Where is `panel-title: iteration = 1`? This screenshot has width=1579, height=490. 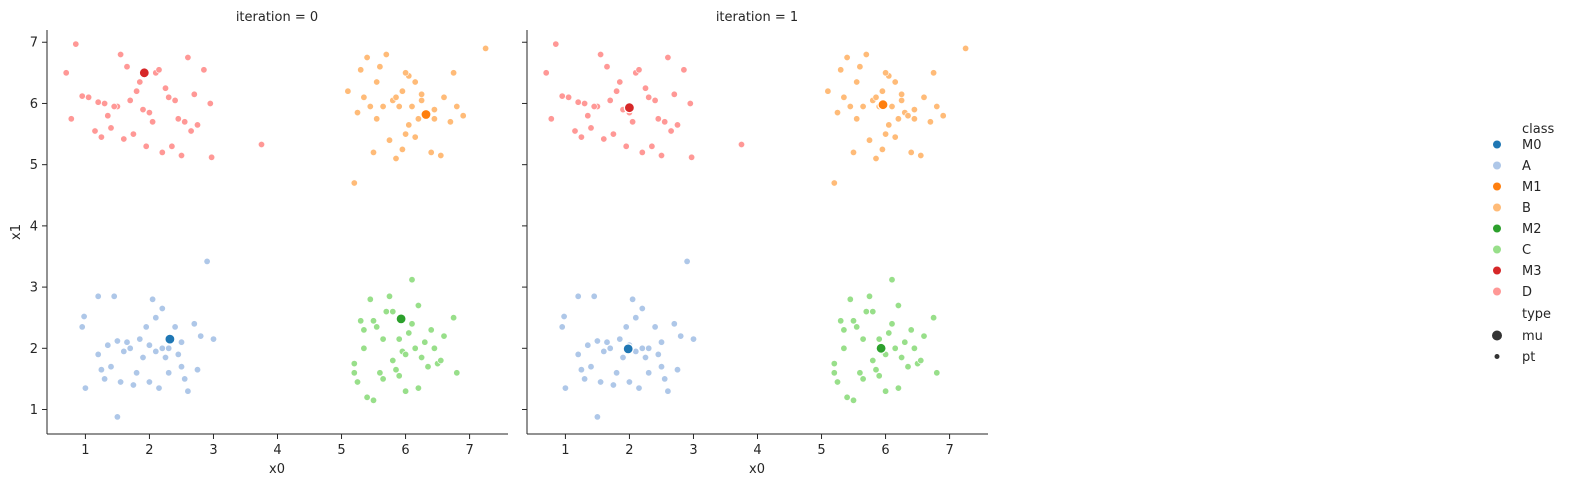
panel-title: iteration = 1 is located at coordinates (757, 17).